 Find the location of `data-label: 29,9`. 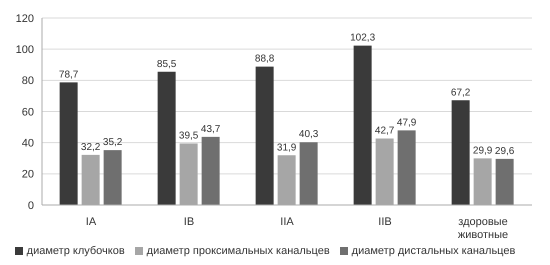

data-label: 29,9 is located at coordinates (482, 150).